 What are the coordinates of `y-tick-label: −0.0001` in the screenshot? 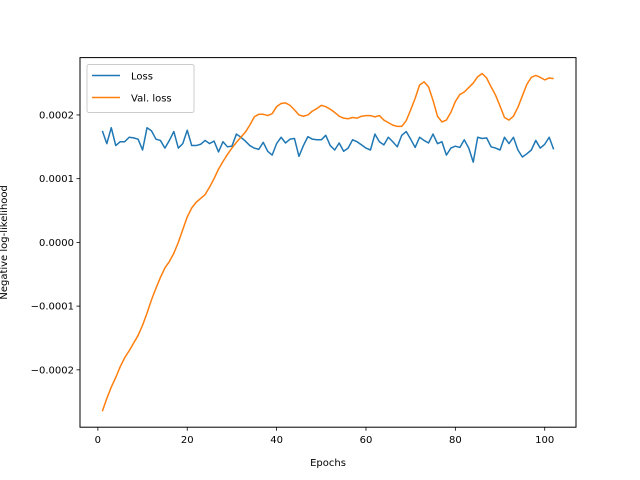 It's located at (52, 307).